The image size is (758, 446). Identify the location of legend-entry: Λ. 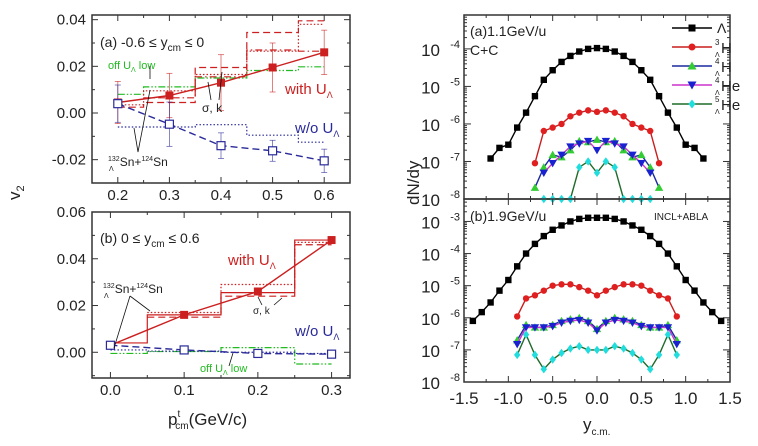
(699, 28).